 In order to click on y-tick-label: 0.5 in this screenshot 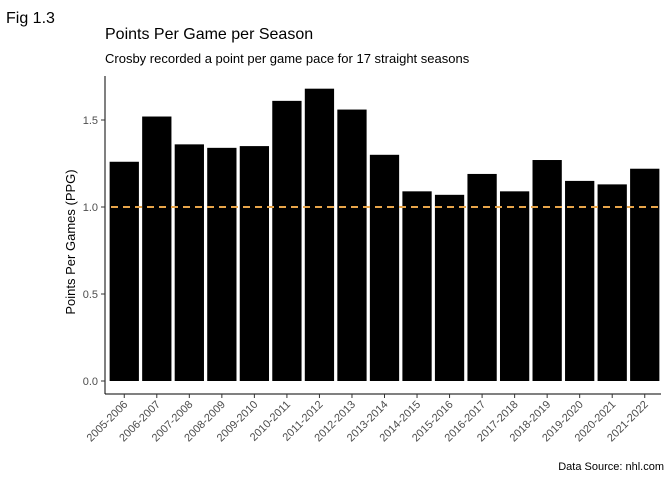, I will do `click(90, 295)`.